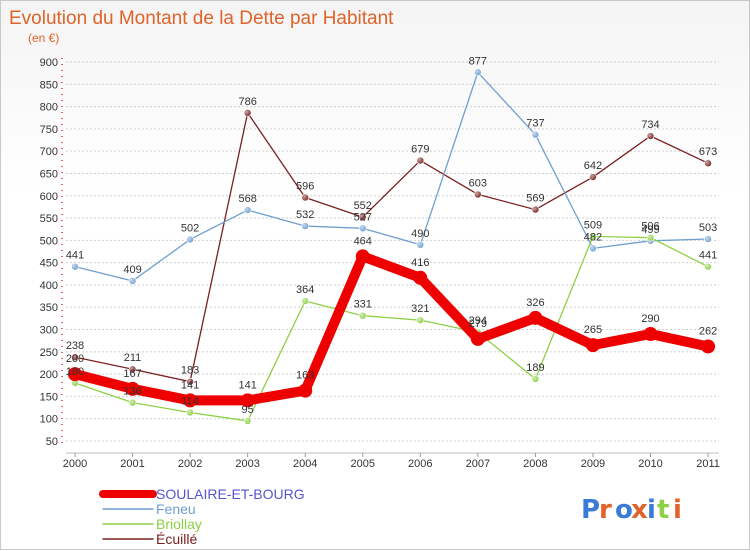 This screenshot has width=750, height=551. What do you see at coordinates (420, 464) in the screenshot?
I see `x-tick-label: 2006` at bounding box center [420, 464].